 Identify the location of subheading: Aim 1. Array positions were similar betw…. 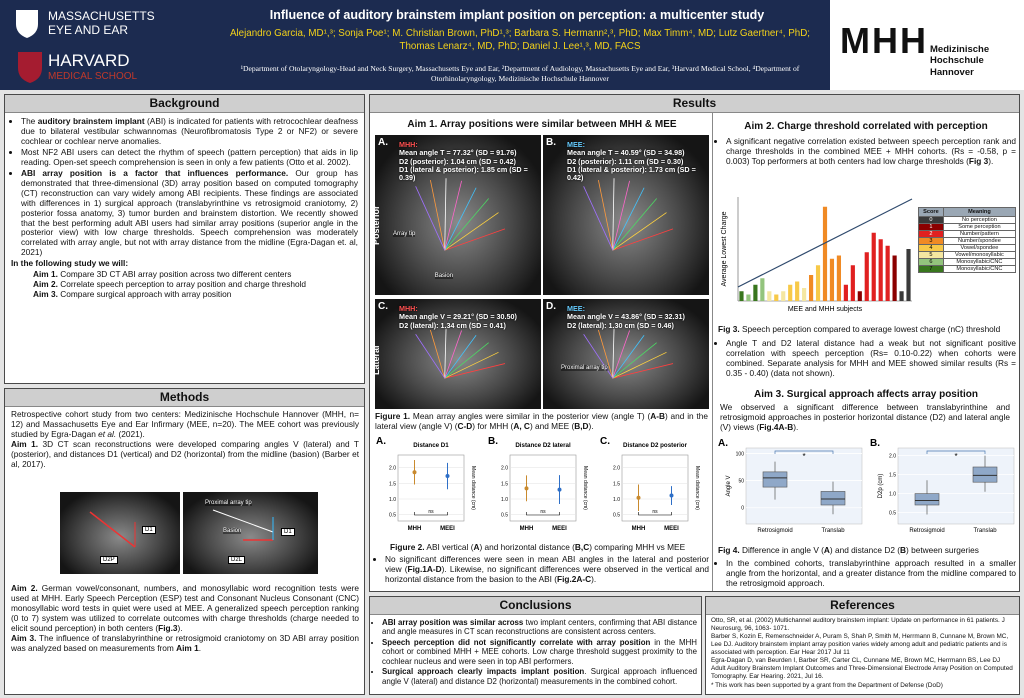
(542, 124).